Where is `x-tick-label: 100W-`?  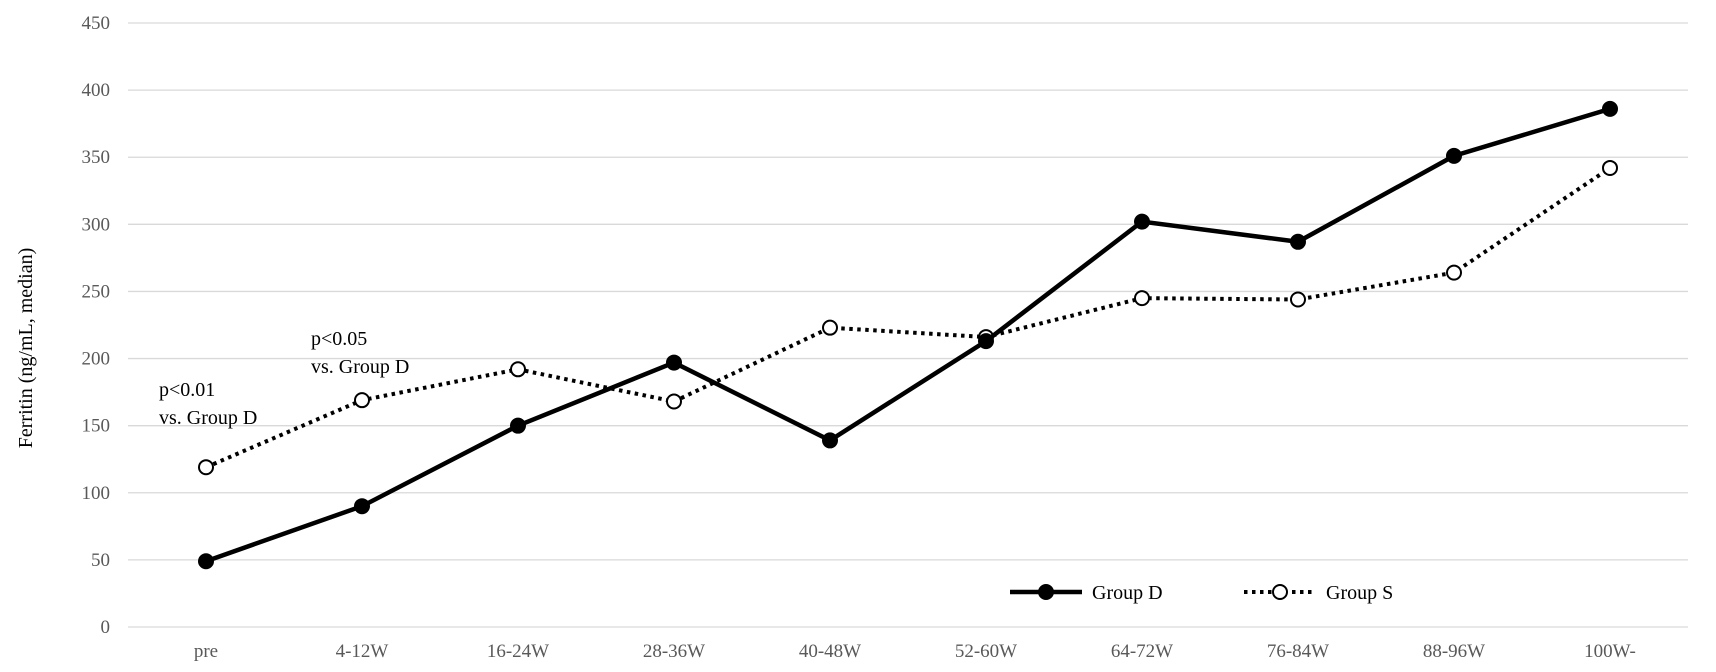 x-tick-label: 100W- is located at coordinates (1610, 651).